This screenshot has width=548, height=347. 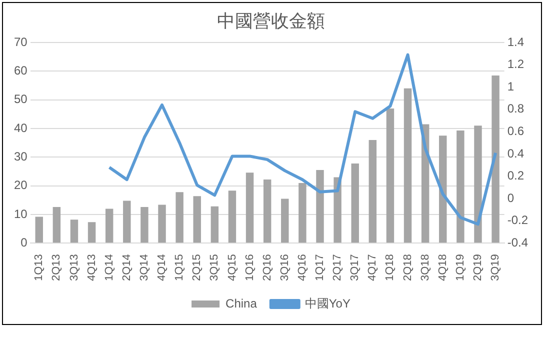 What do you see at coordinates (232, 268) in the screenshot?
I see `x-tick-label: 4Q15` at bounding box center [232, 268].